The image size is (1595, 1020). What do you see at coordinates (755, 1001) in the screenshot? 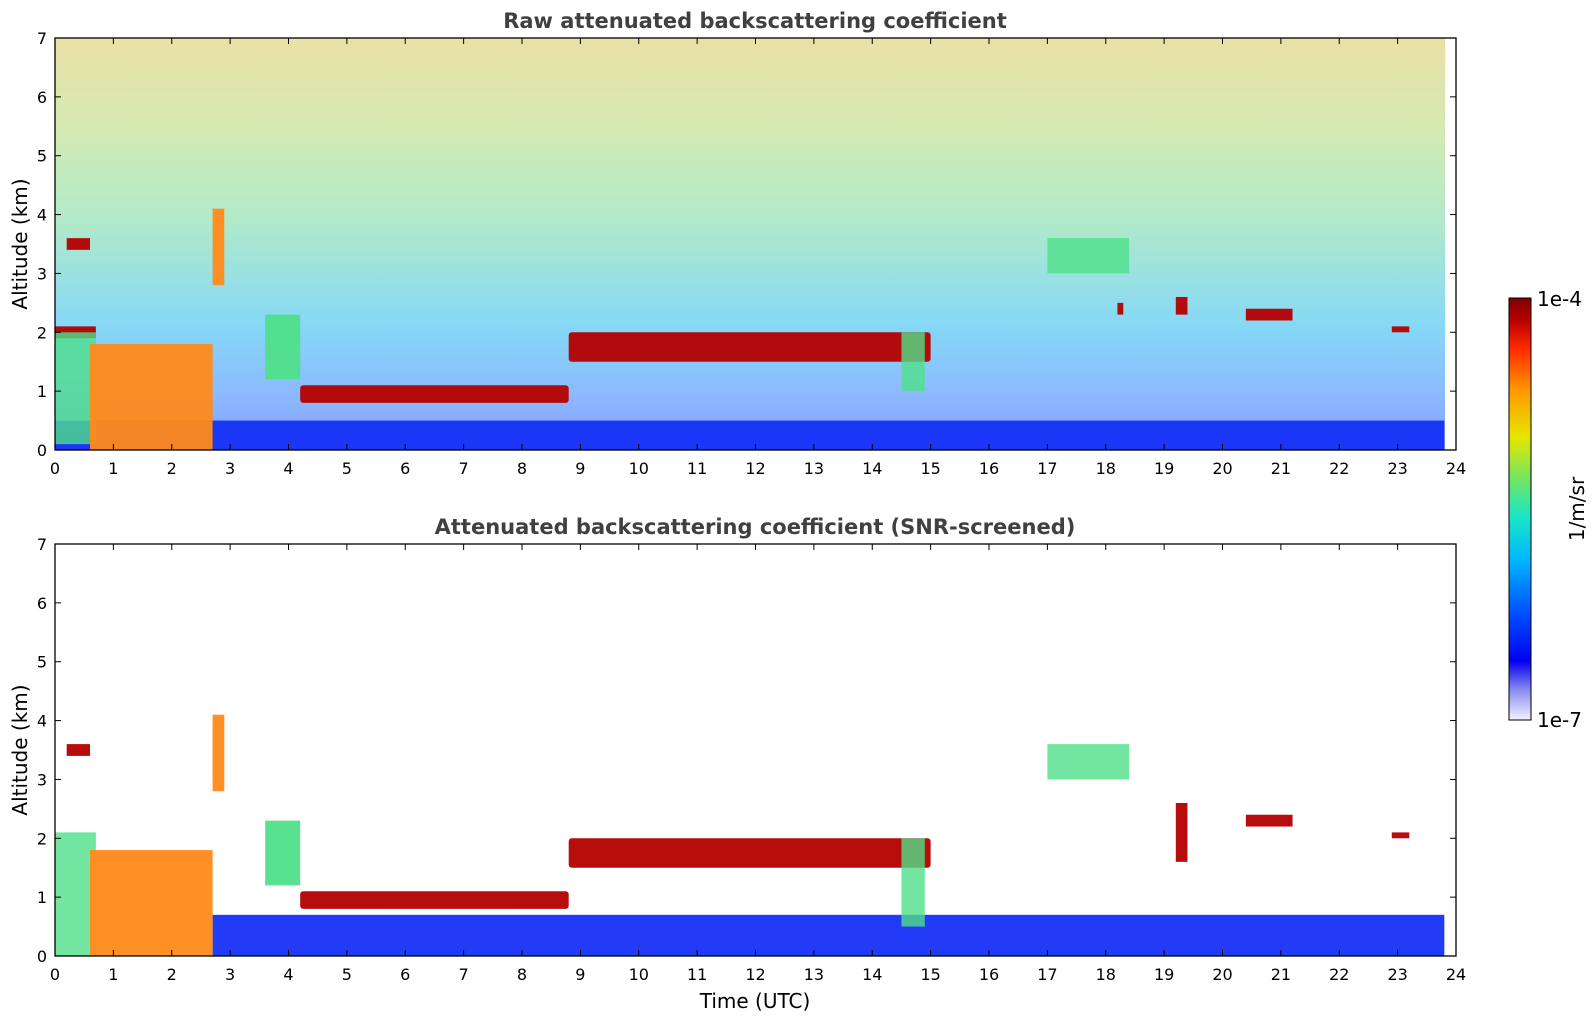
I see `panel-screened-xlabel: Time (UTC)` at bounding box center [755, 1001].